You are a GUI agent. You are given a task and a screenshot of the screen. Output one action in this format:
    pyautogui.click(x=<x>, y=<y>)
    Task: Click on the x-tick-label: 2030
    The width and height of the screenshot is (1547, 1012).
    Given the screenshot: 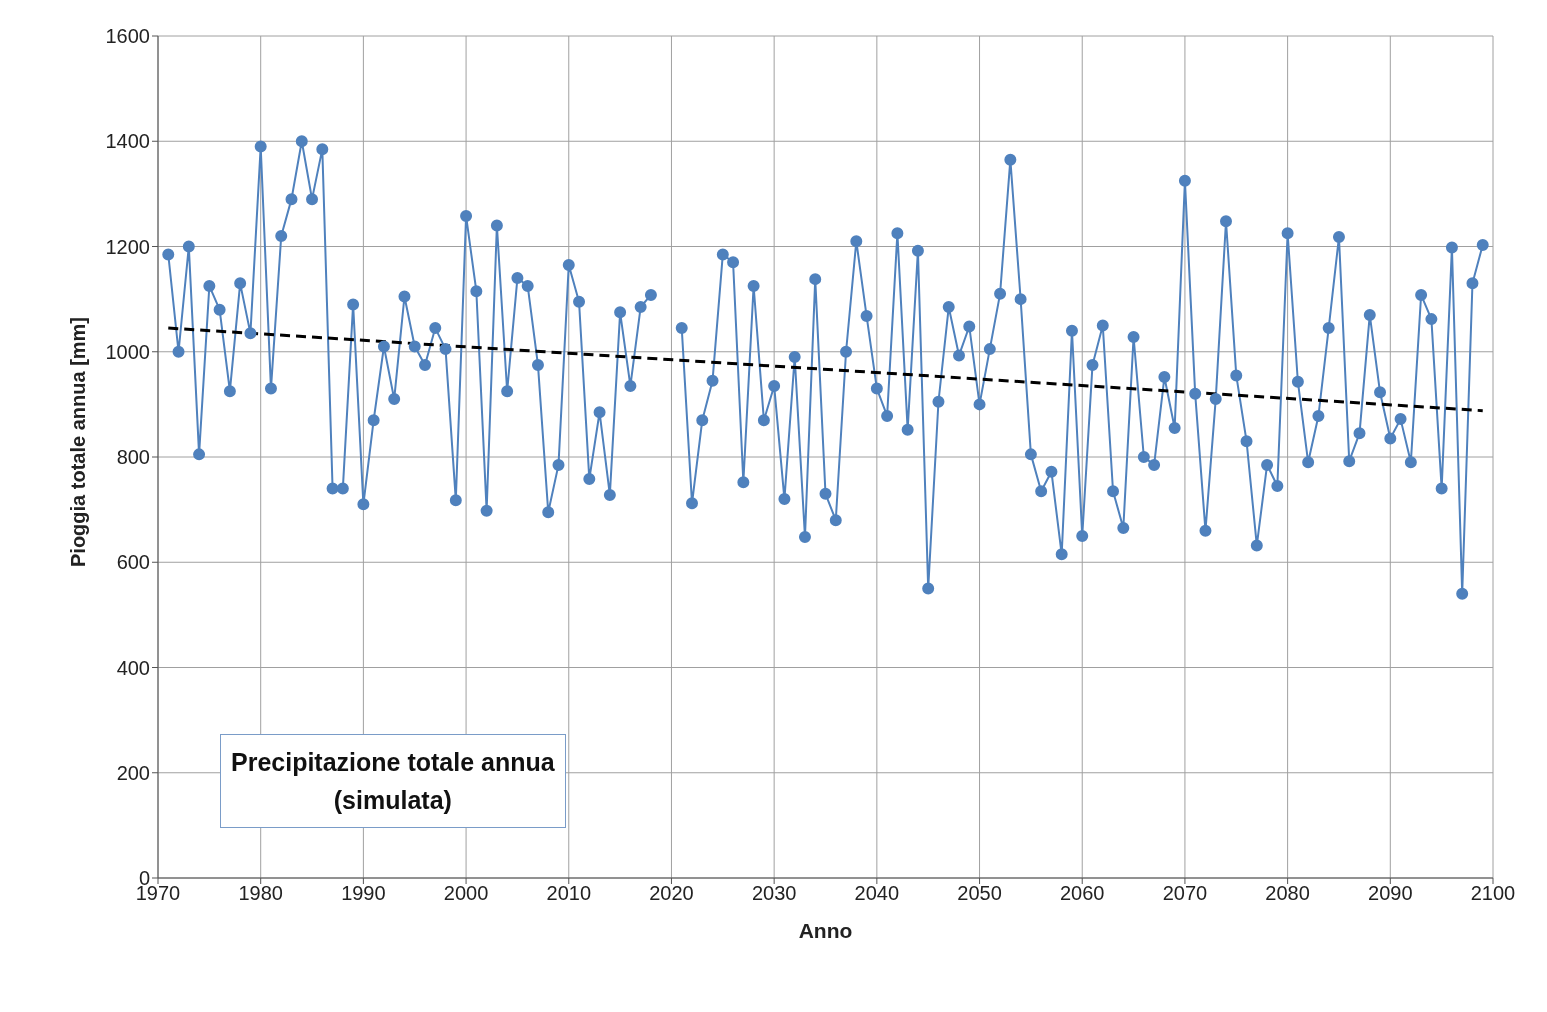 What is the action you would take?
    pyautogui.click(x=774, y=893)
    